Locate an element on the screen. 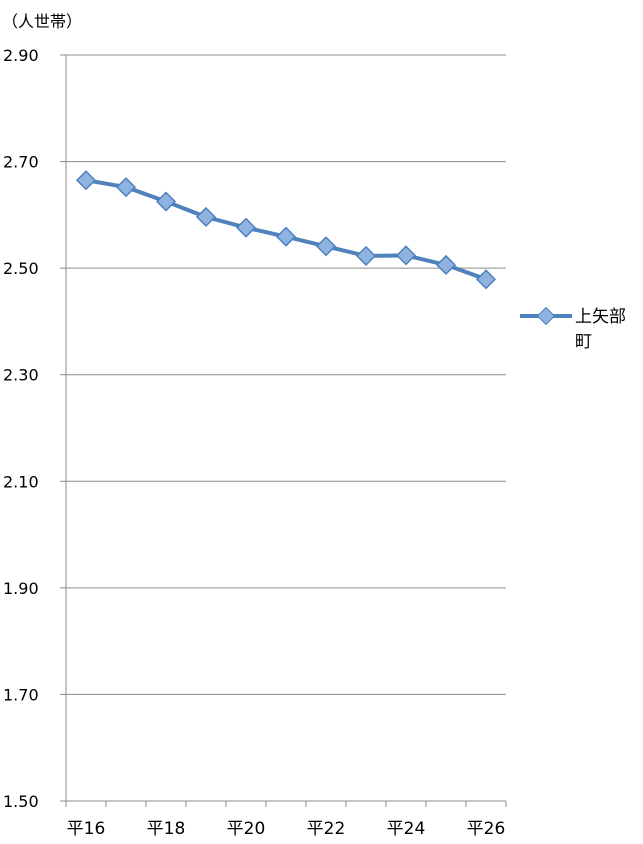 This screenshot has width=643, height=844. y-tick-label: 2.90 is located at coordinates (21, 55).